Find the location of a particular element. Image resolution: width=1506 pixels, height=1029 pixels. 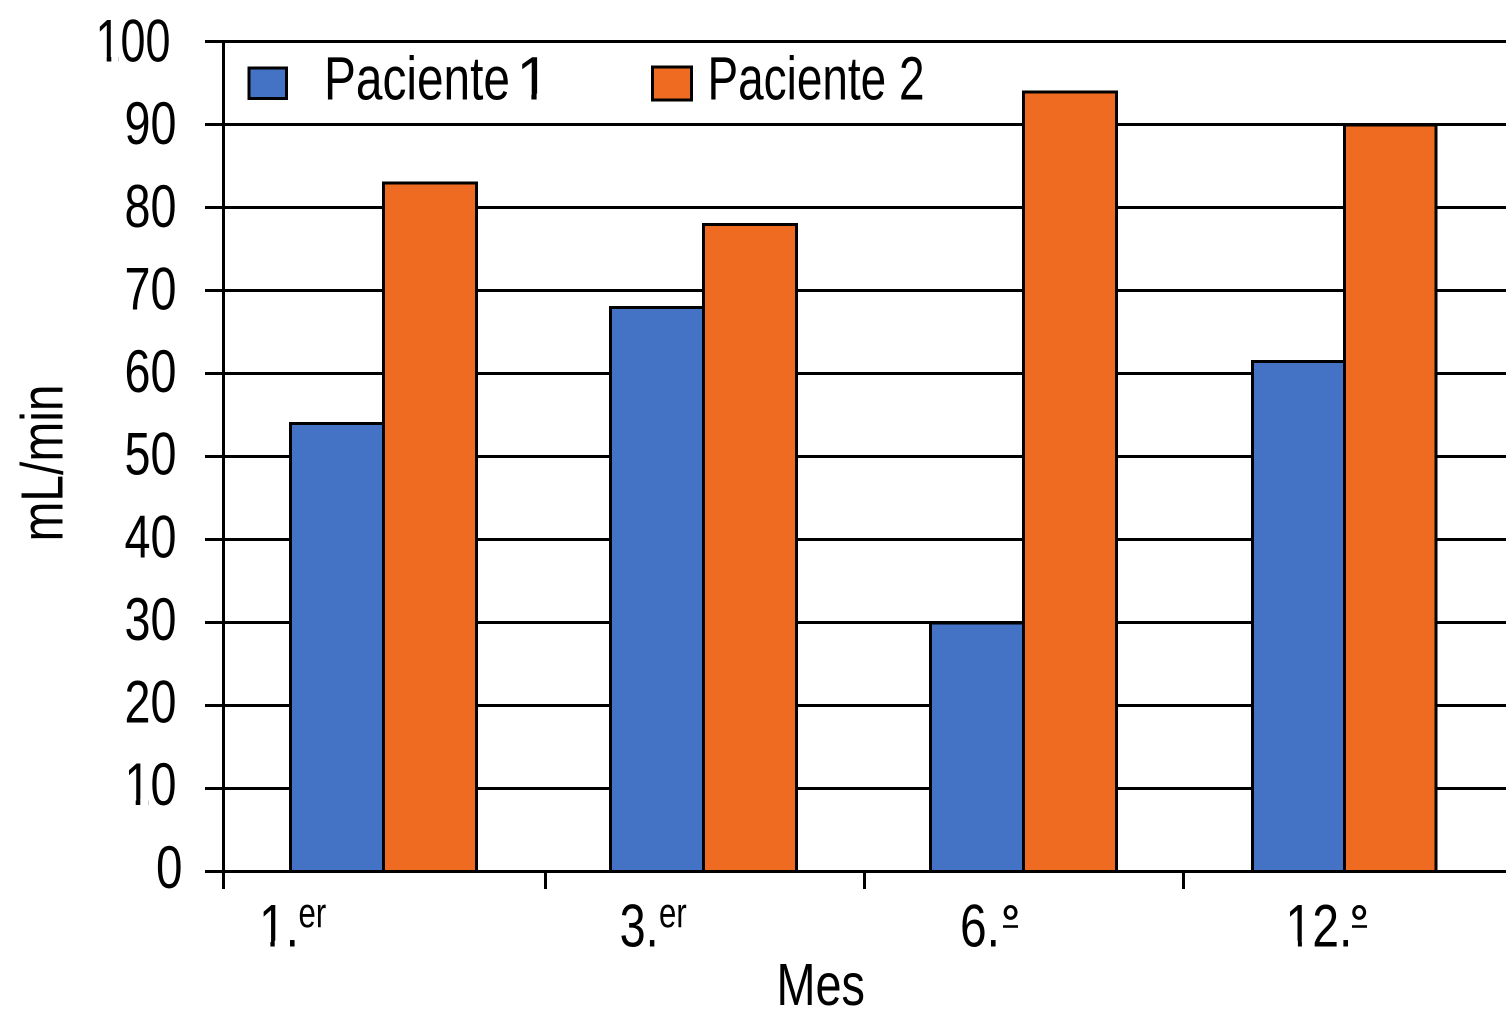

svg-text: 20 is located at coordinates (151, 702).